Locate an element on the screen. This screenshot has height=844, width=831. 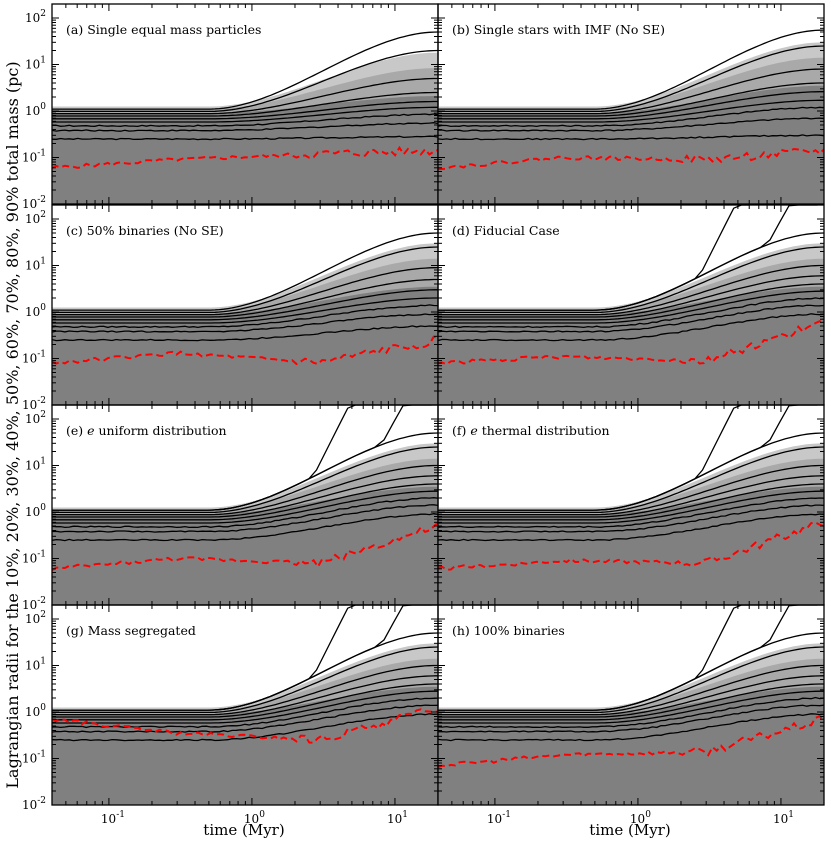
x-tick-label: 101 is located at coordinates (783, 818).